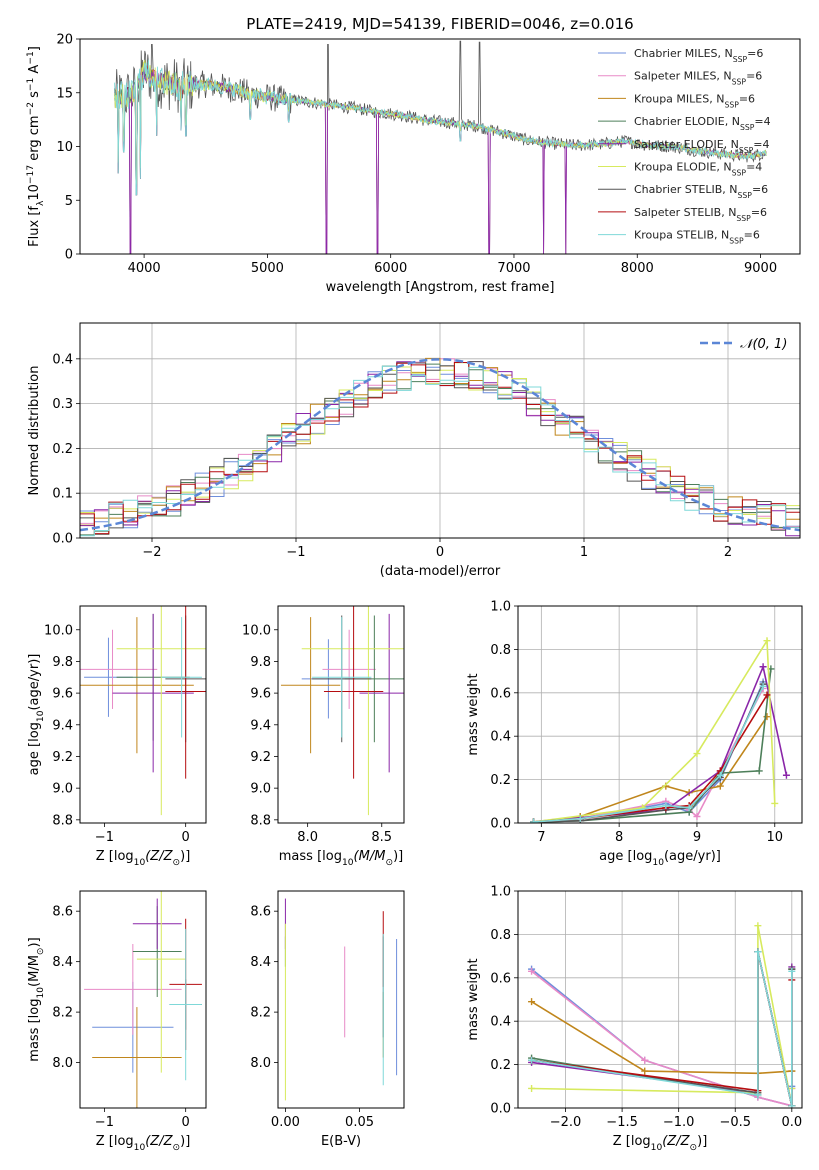 Image resolution: width=819 pixels, height=1170 pixels. Describe the element at coordinates (260, 725) in the screenshot. I see `y-tick-label: 9.4` at that location.